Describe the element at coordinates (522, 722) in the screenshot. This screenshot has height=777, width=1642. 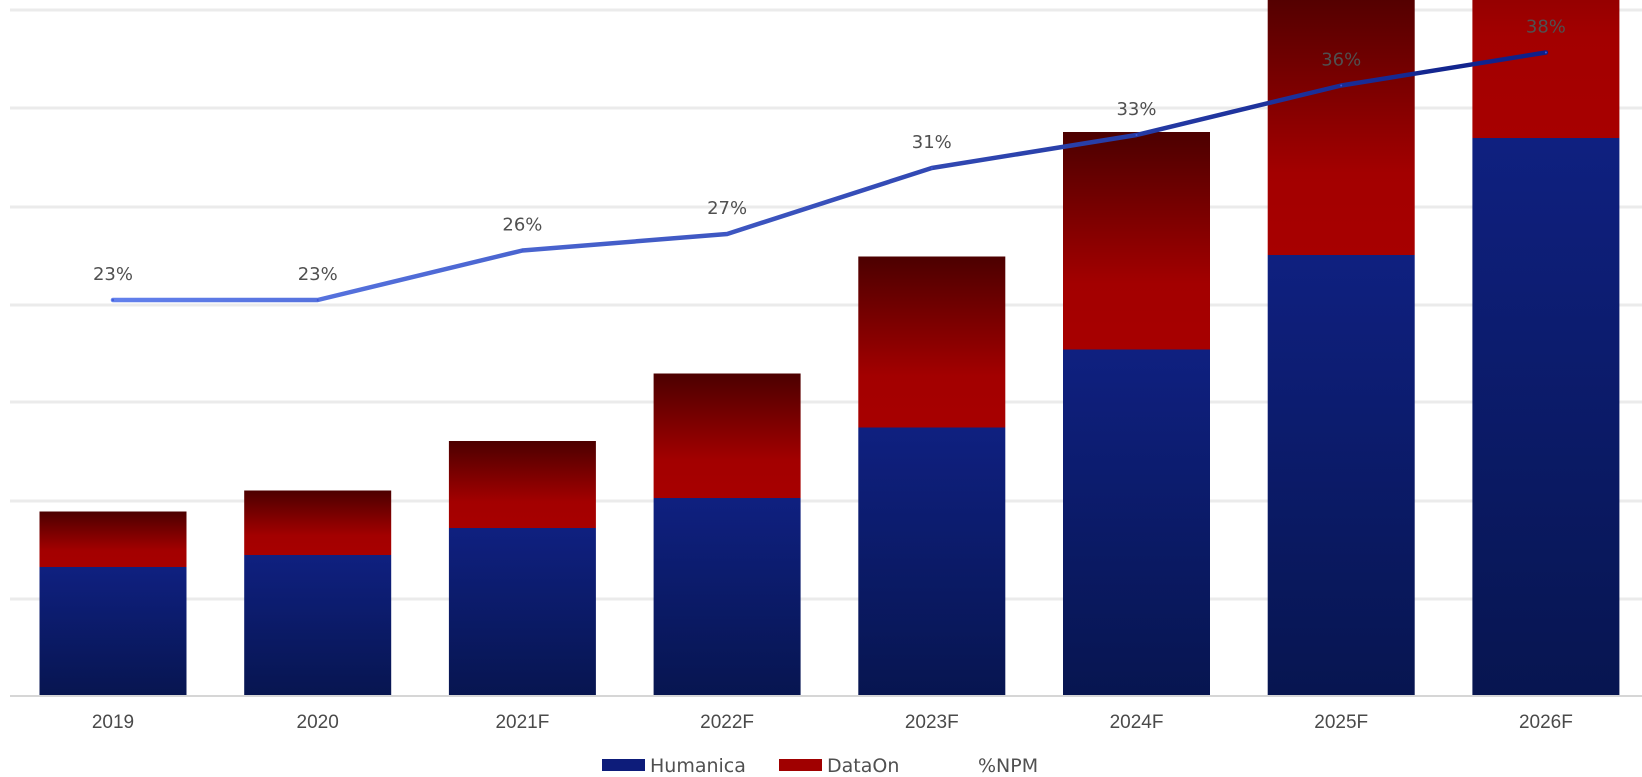
I see `x-tick-label: 2021F` at that location.